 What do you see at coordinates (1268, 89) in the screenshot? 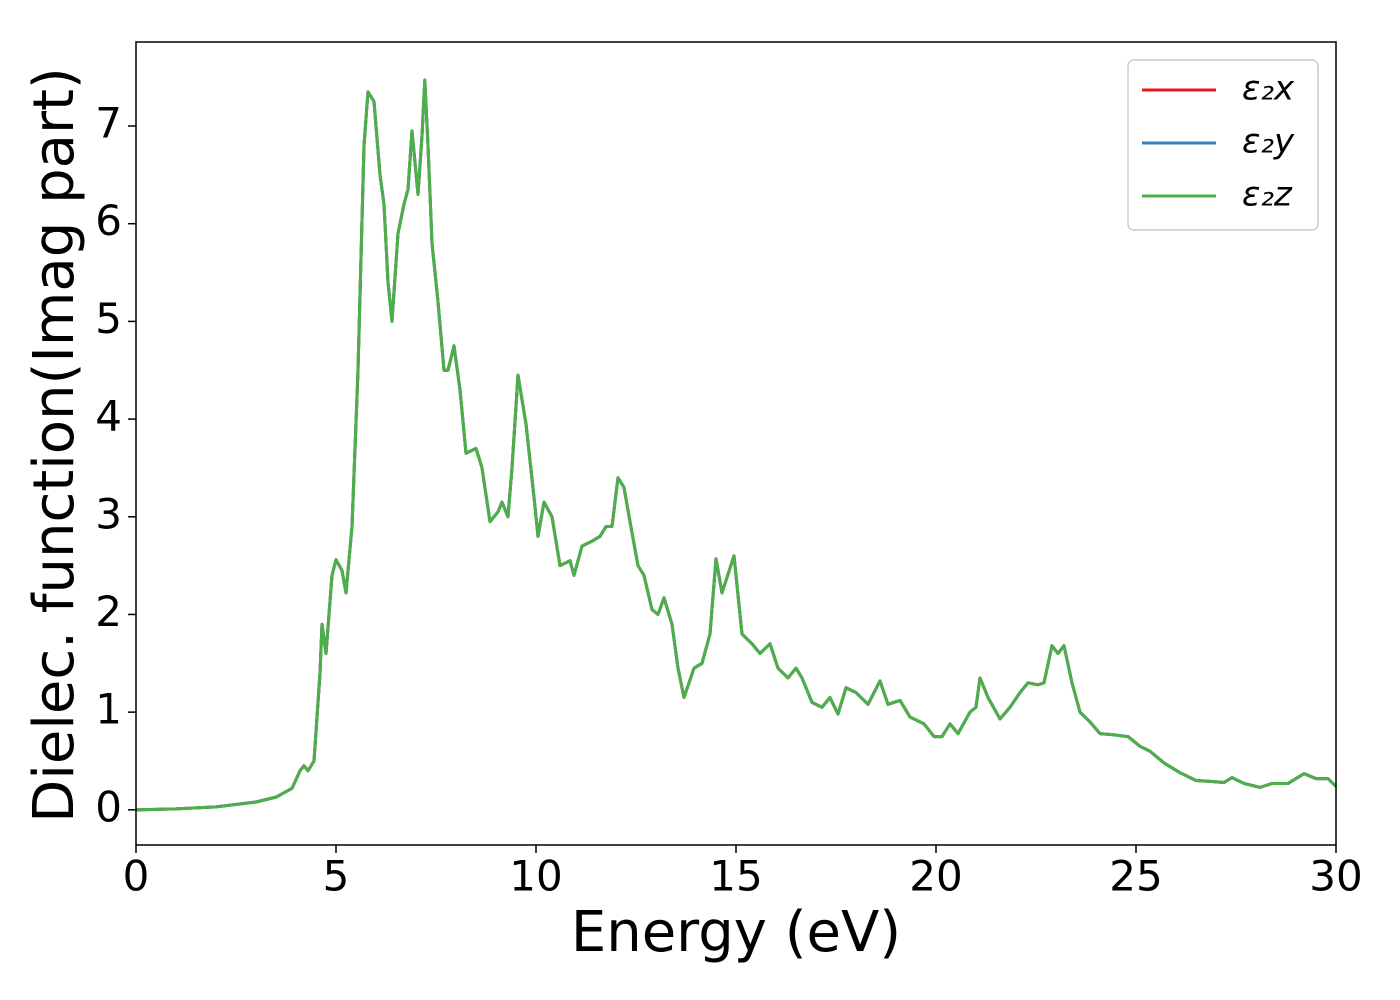
I see `legend-label: ε₂x` at bounding box center [1268, 89].